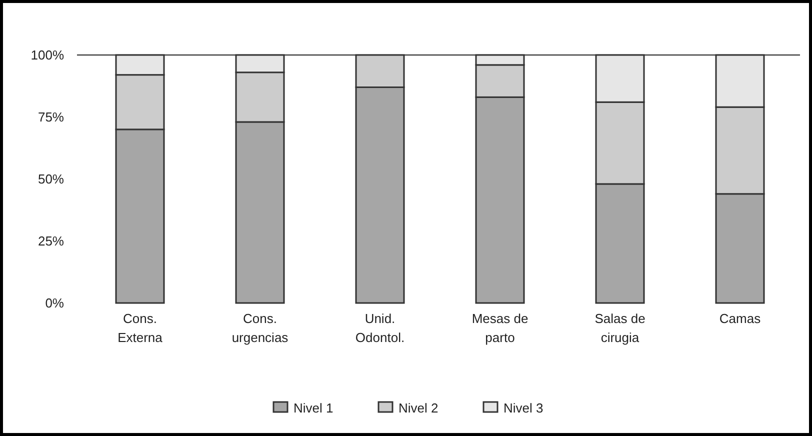  Describe the element at coordinates (524, 408) in the screenshot. I see `legend-label: Nivel 3` at that location.